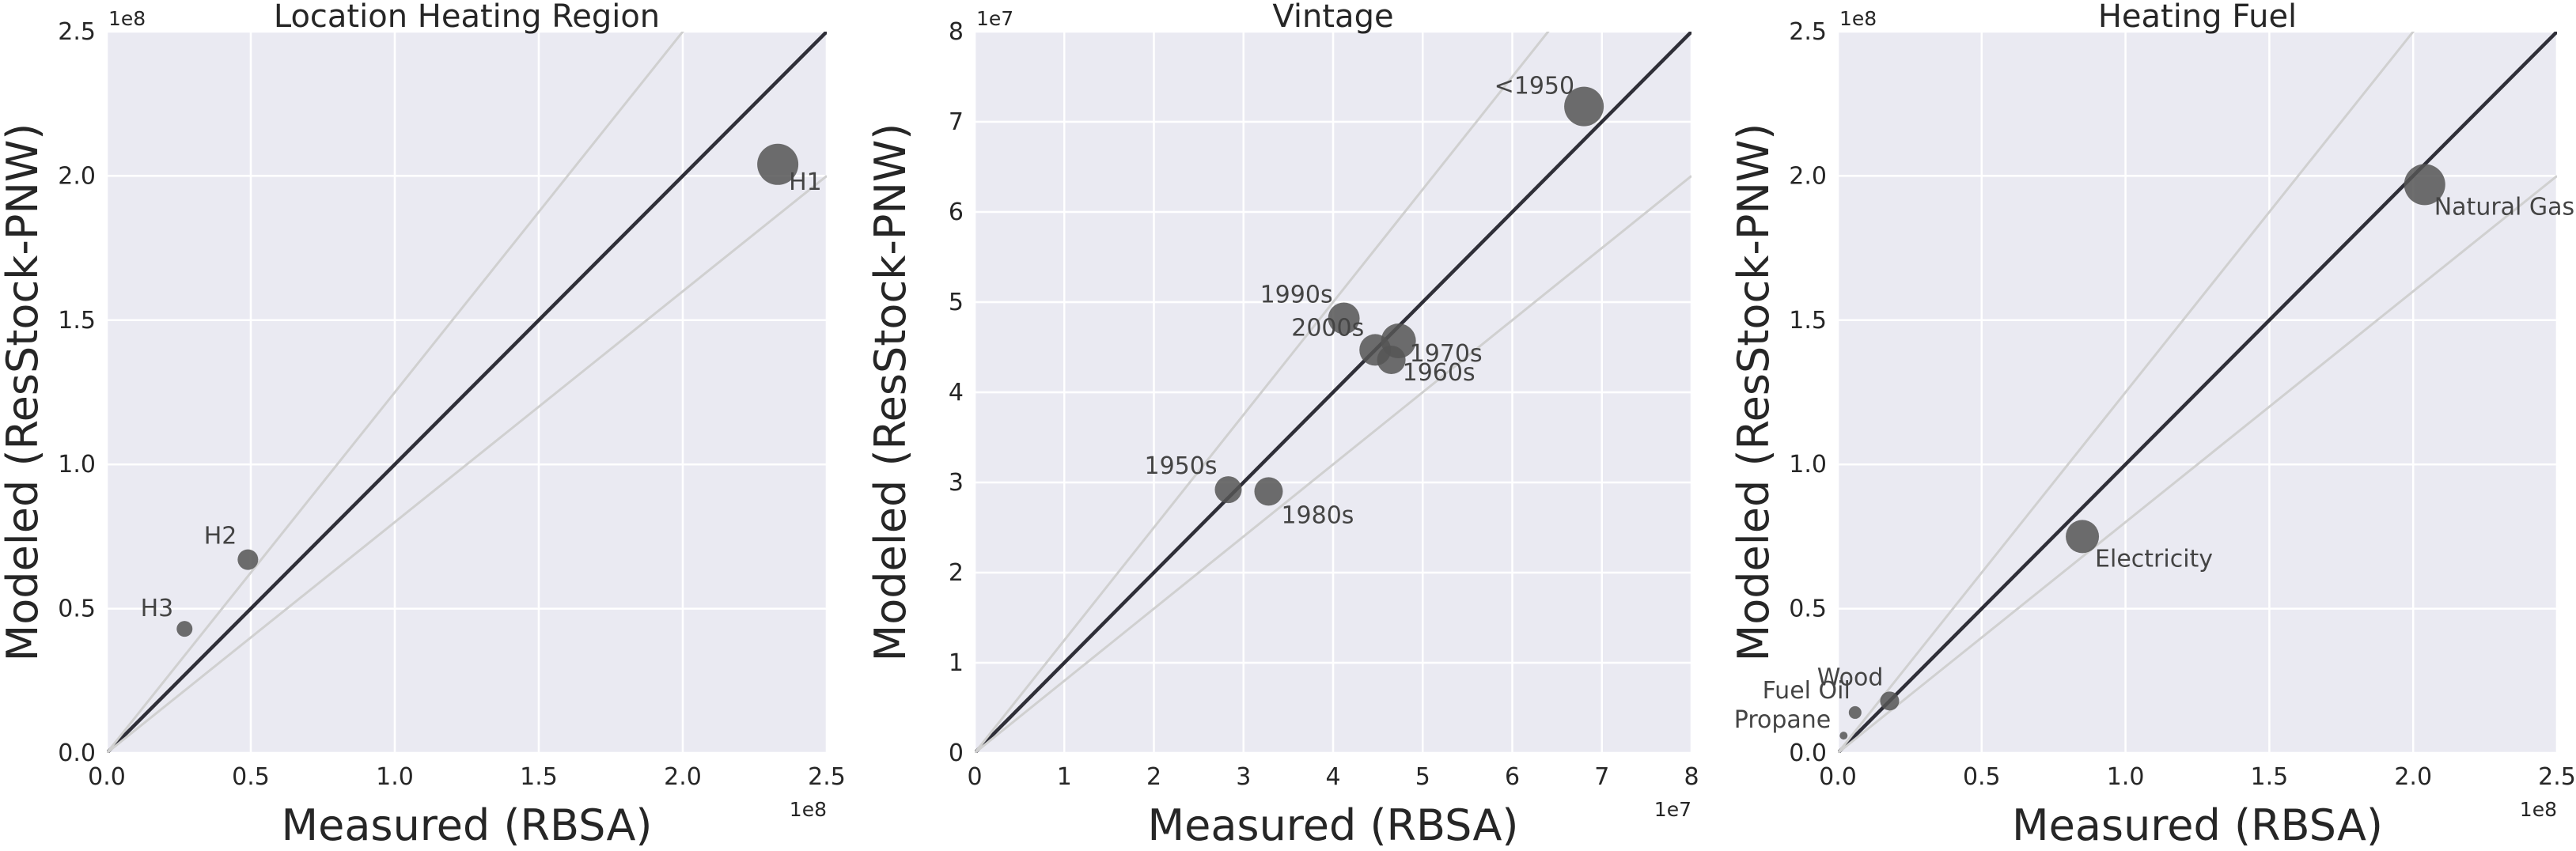 Image resolution: width=2576 pixels, height=851 pixels. Describe the element at coordinates (956, 32) in the screenshot. I see `y-tick-label: 8` at that location.